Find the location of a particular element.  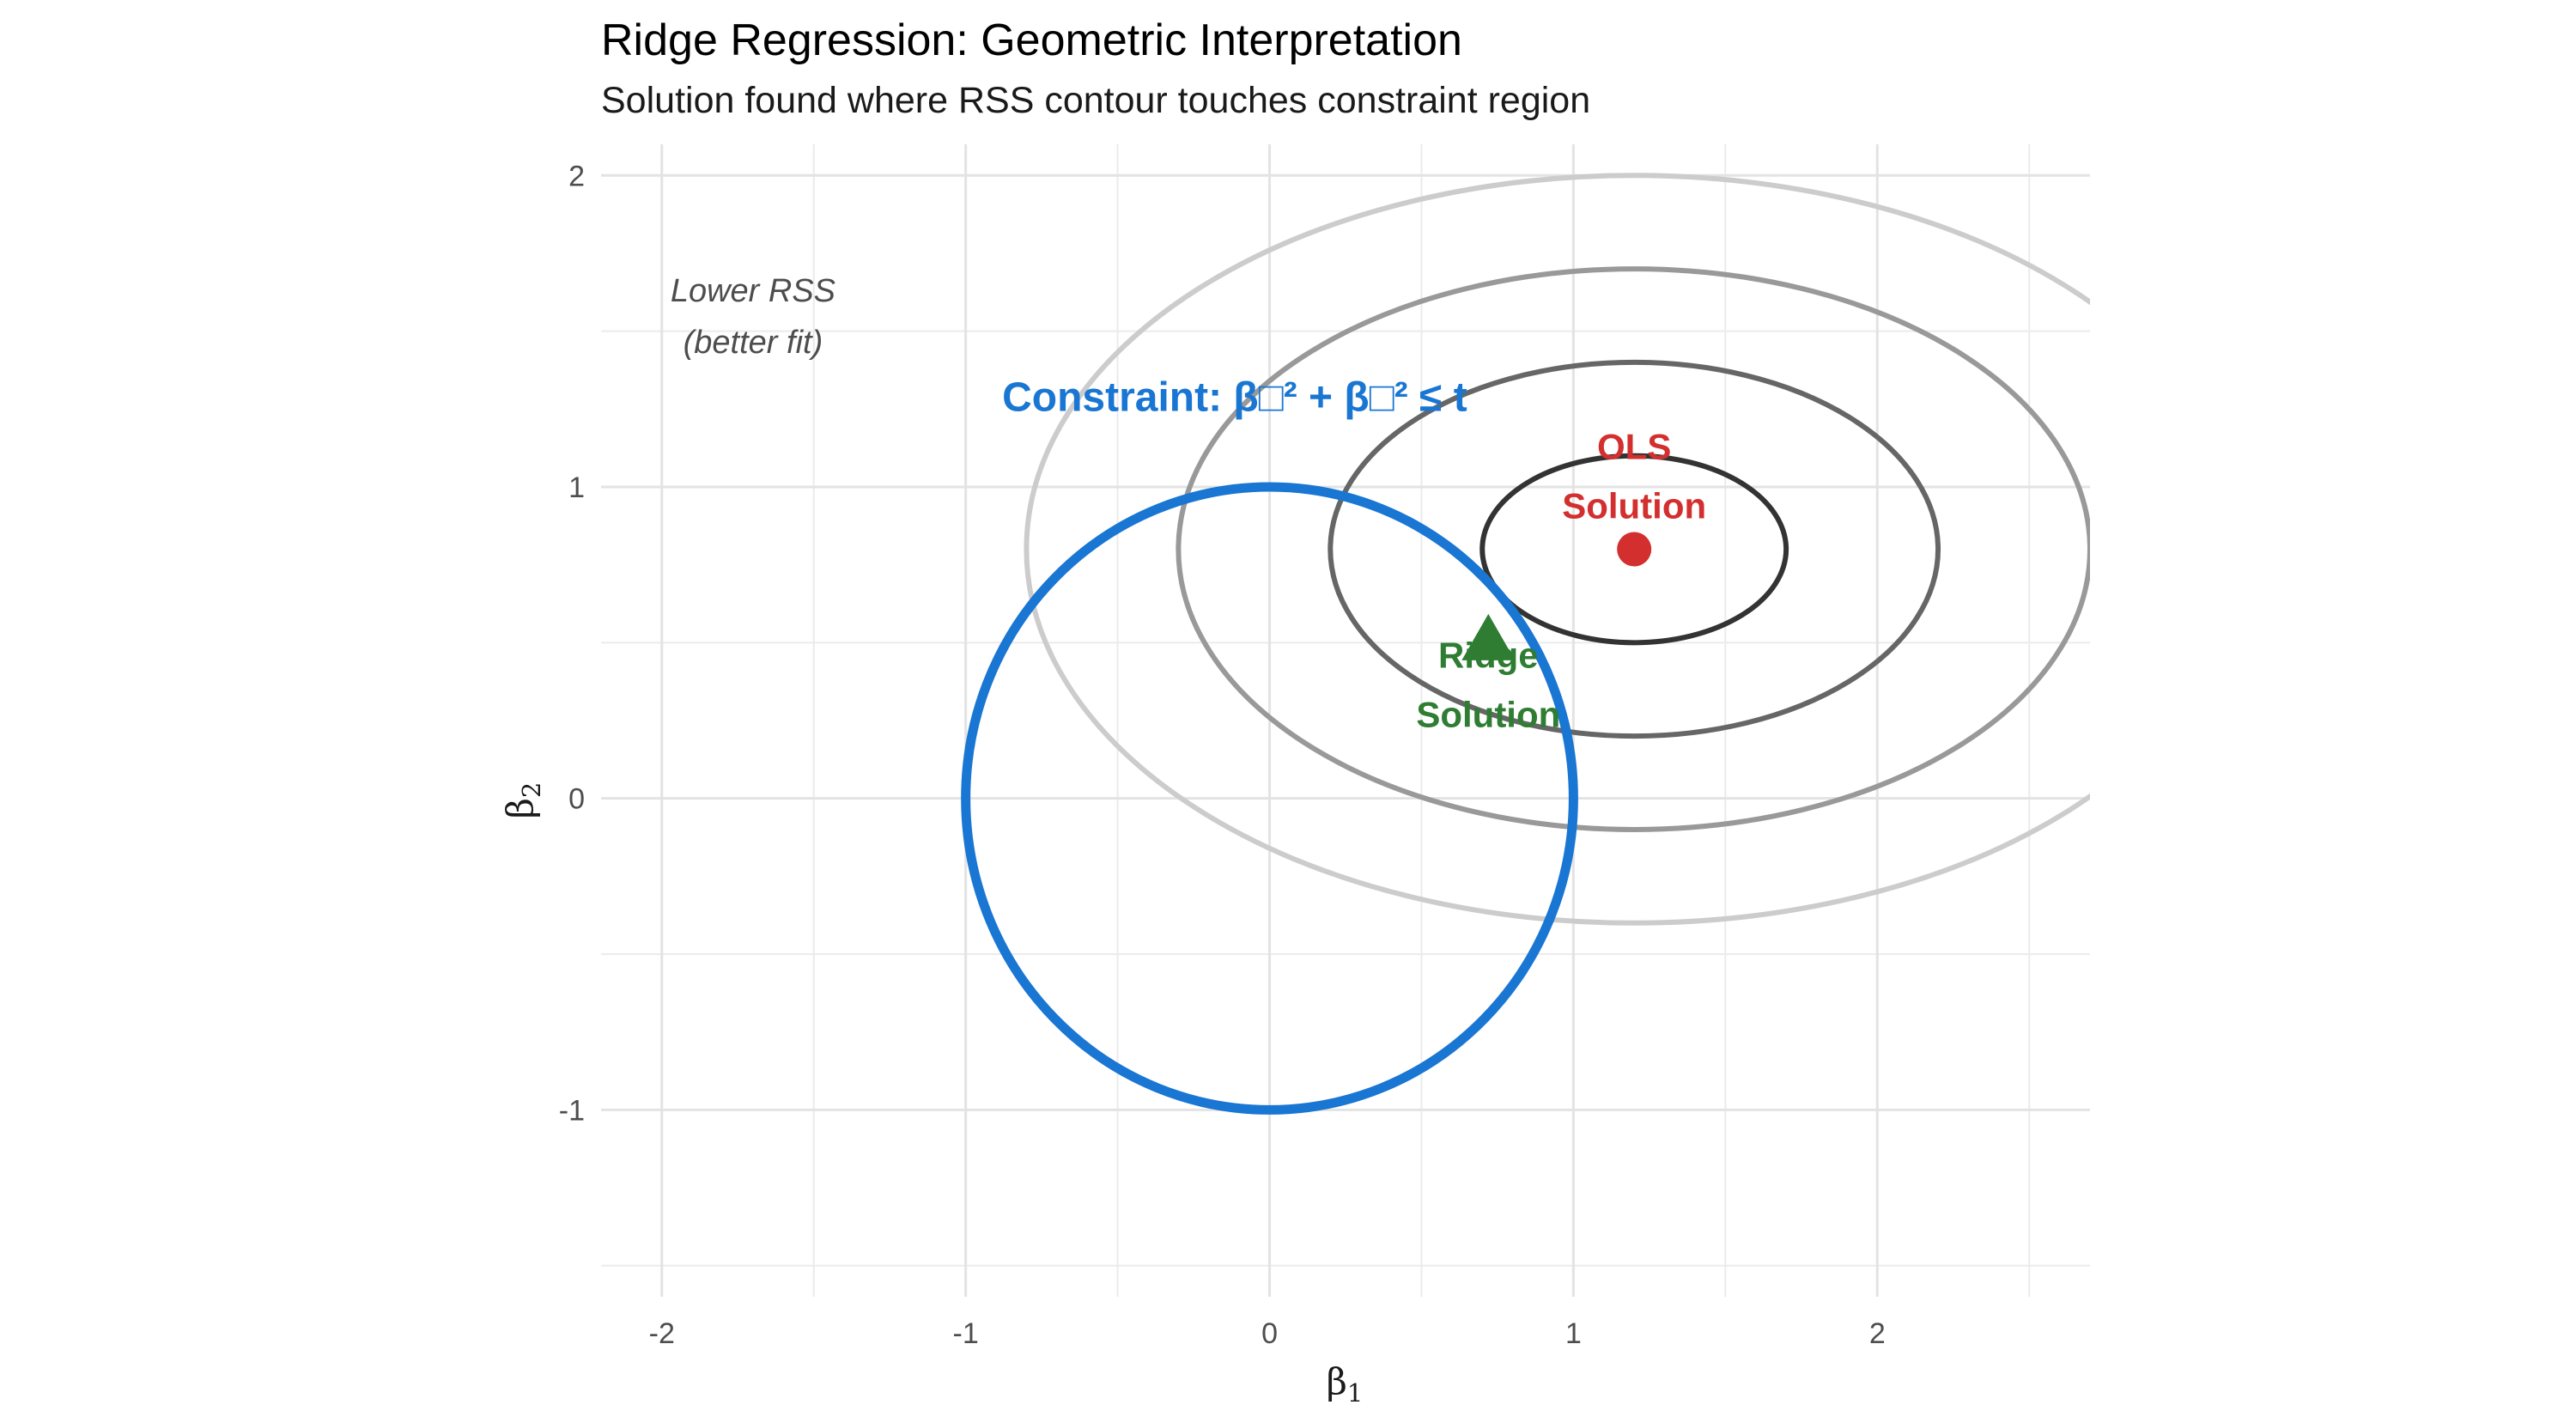

ols-label-line-1: OLS is located at coordinates (1634, 446).